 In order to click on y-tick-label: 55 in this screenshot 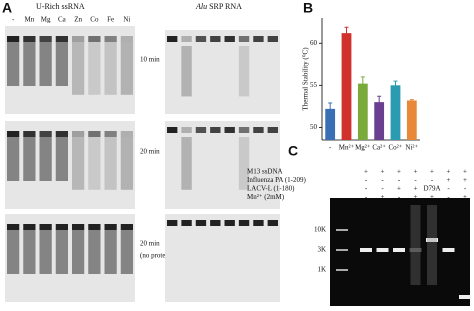, I will do `click(314, 85)`.